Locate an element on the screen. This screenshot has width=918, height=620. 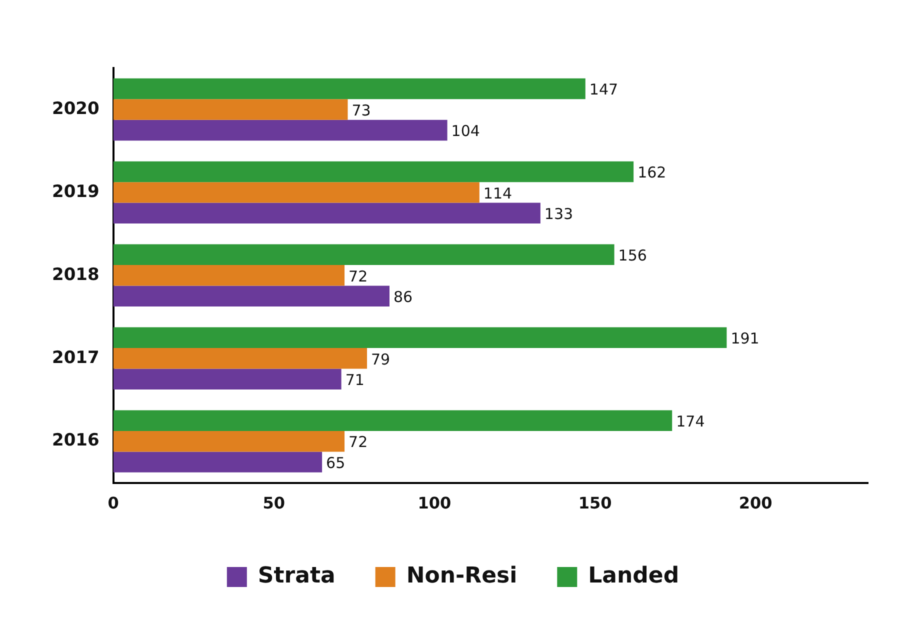
data-label: 114 is located at coordinates (497, 193).